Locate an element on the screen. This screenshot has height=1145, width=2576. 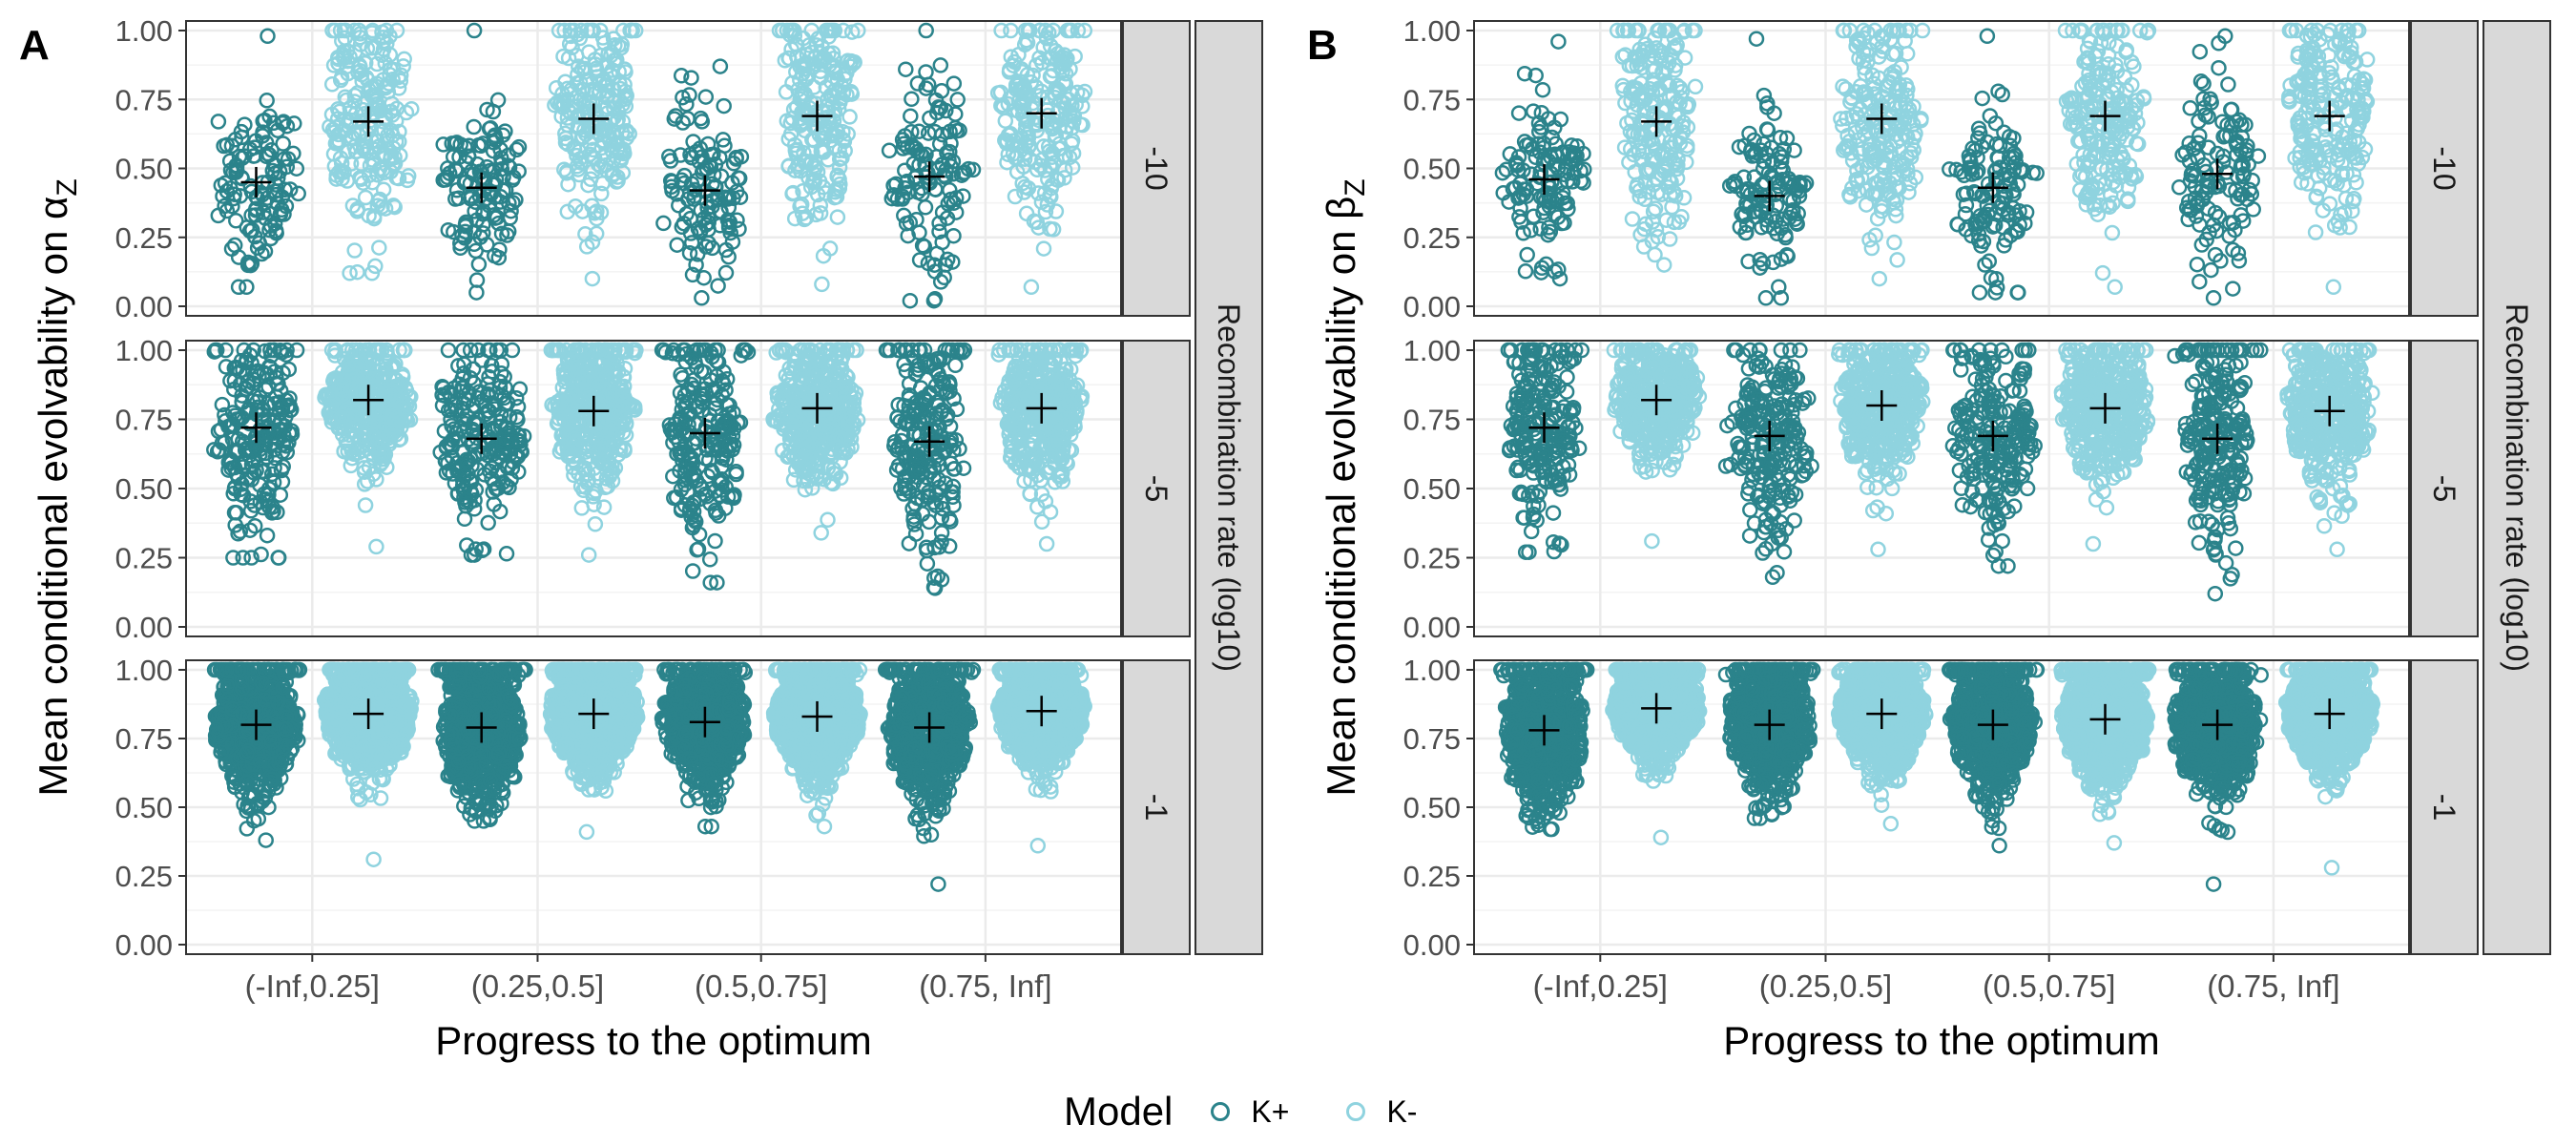
y-tick-label: 0.00 is located at coordinates (144, 627).